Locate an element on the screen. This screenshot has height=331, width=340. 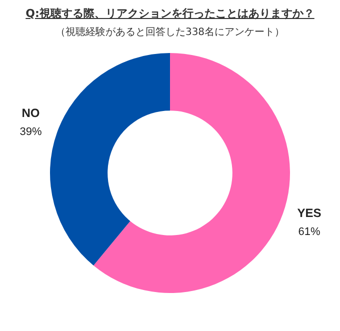
slice-label: NO is located at coordinates (31, 113).